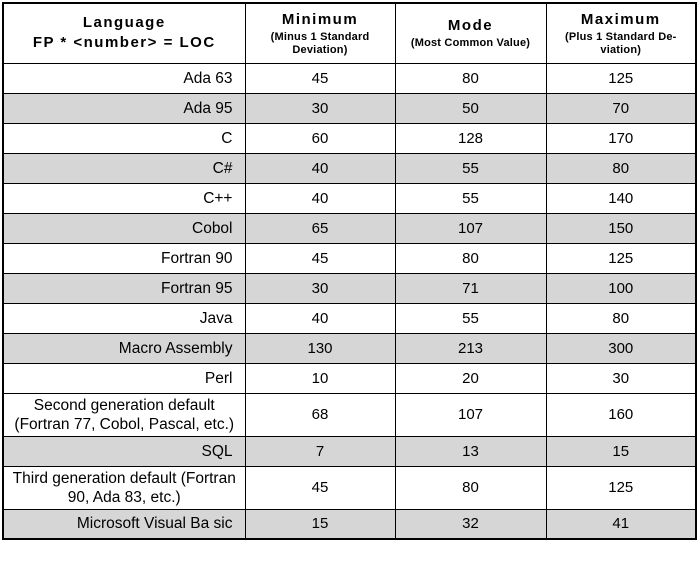 This screenshot has width=697, height=578. Describe the element at coordinates (621, 108) in the screenshot. I see `maximum-cell: 70` at that location.